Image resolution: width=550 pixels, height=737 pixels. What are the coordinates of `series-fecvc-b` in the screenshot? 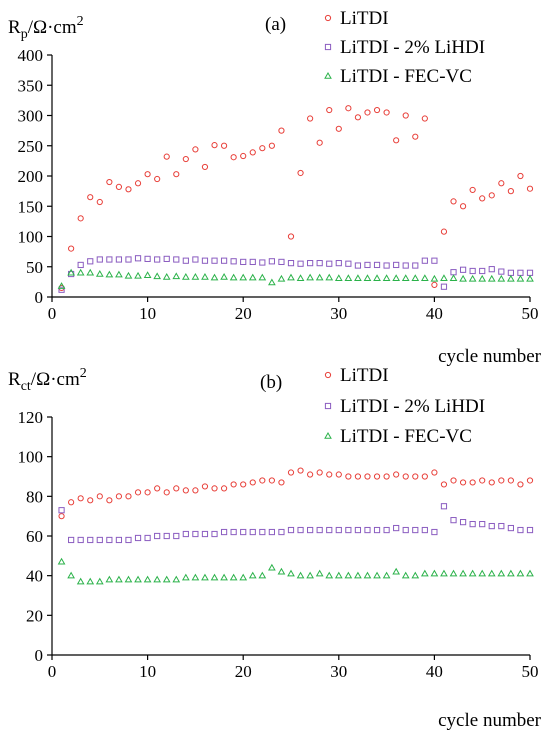 It's located at (295, 571).